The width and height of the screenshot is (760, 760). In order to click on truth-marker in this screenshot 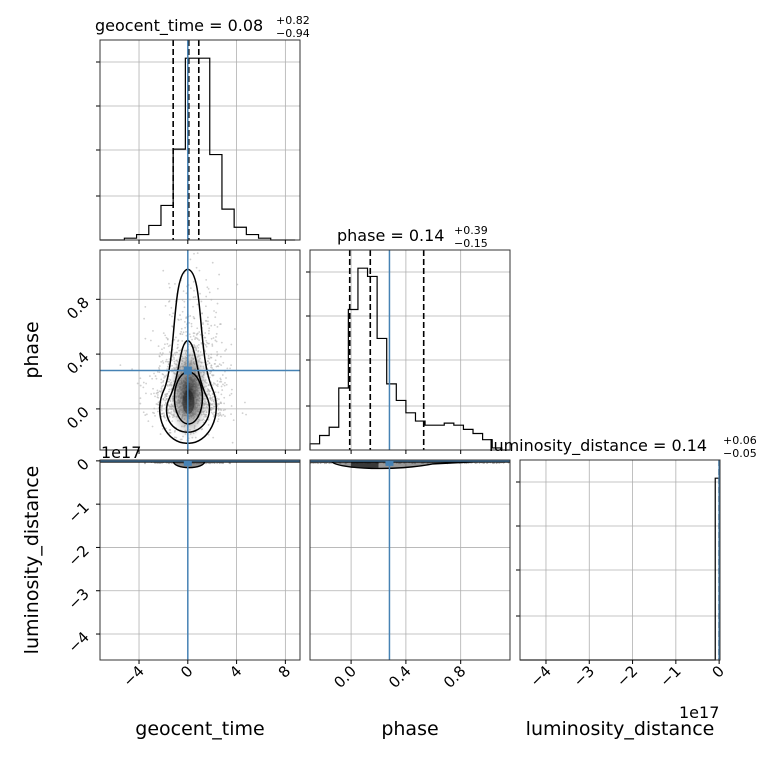, I will do `click(389, 462)`.